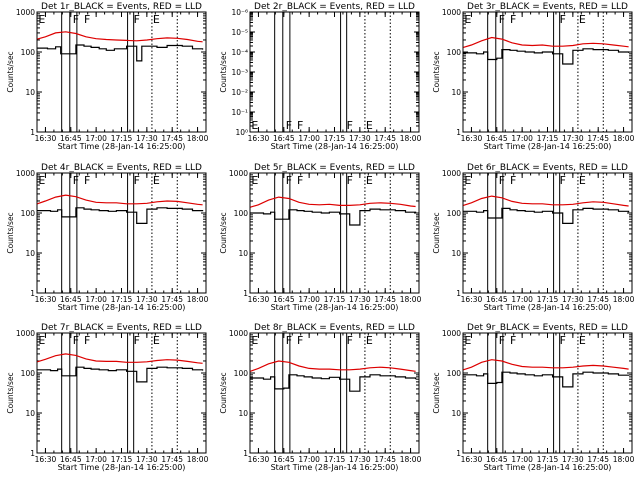 Image resolution: width=640 pixels, height=480 pixels. I want to click on panel-title: Det 4r_BLACK = Events, RED = LLD, so click(121, 168).